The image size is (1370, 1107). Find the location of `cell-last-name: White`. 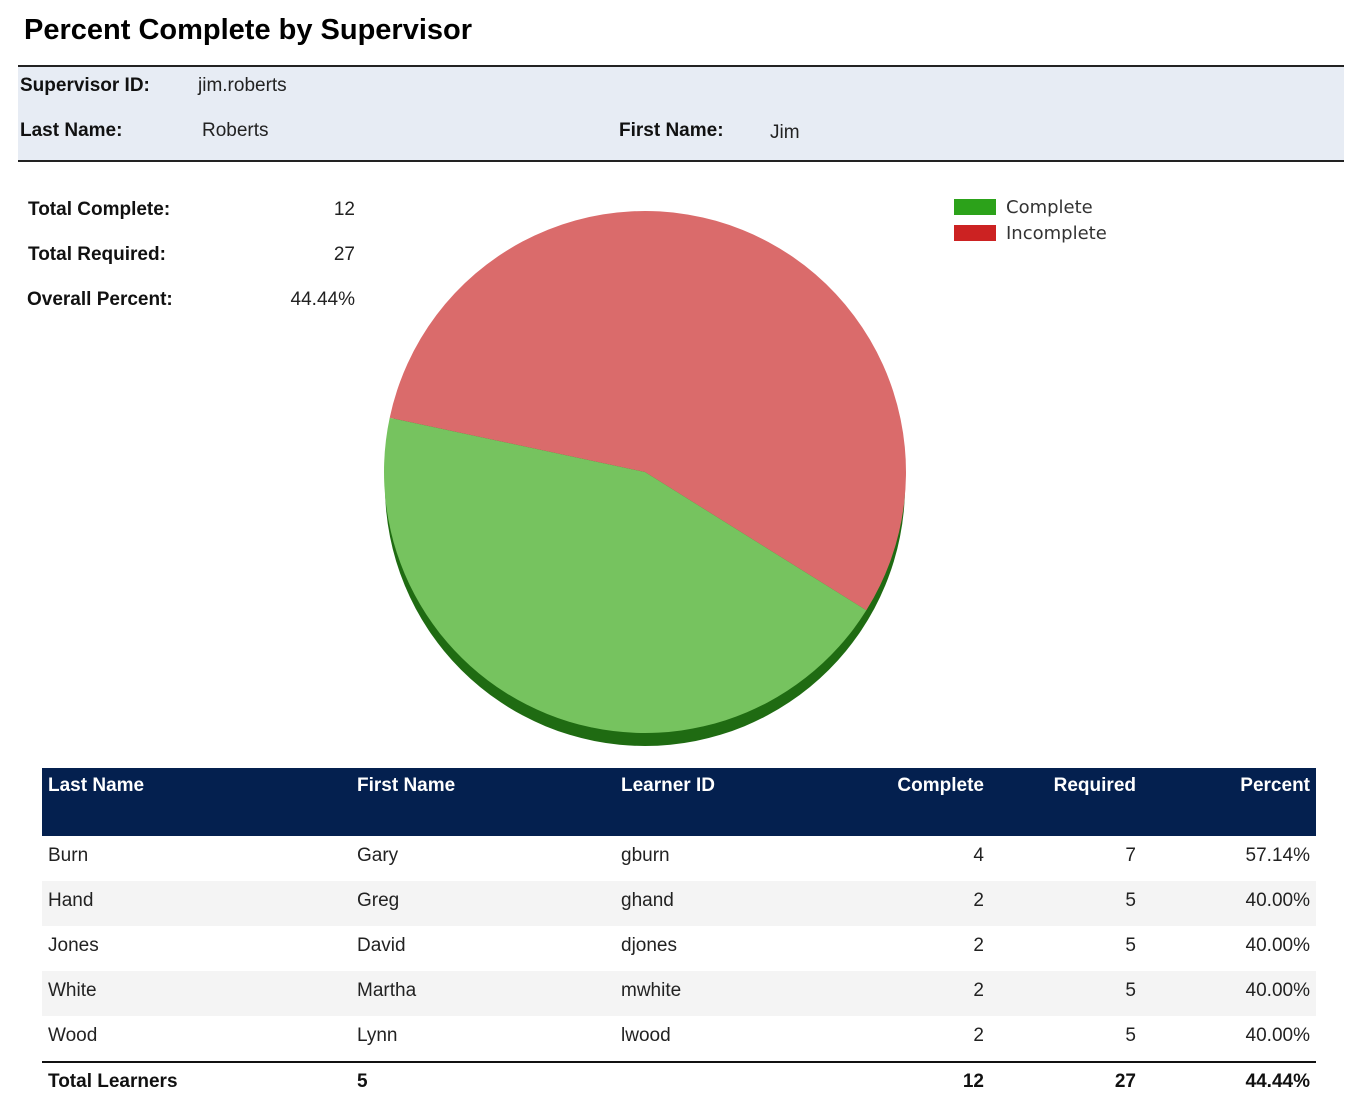

cell-last-name: White is located at coordinates (72, 990).